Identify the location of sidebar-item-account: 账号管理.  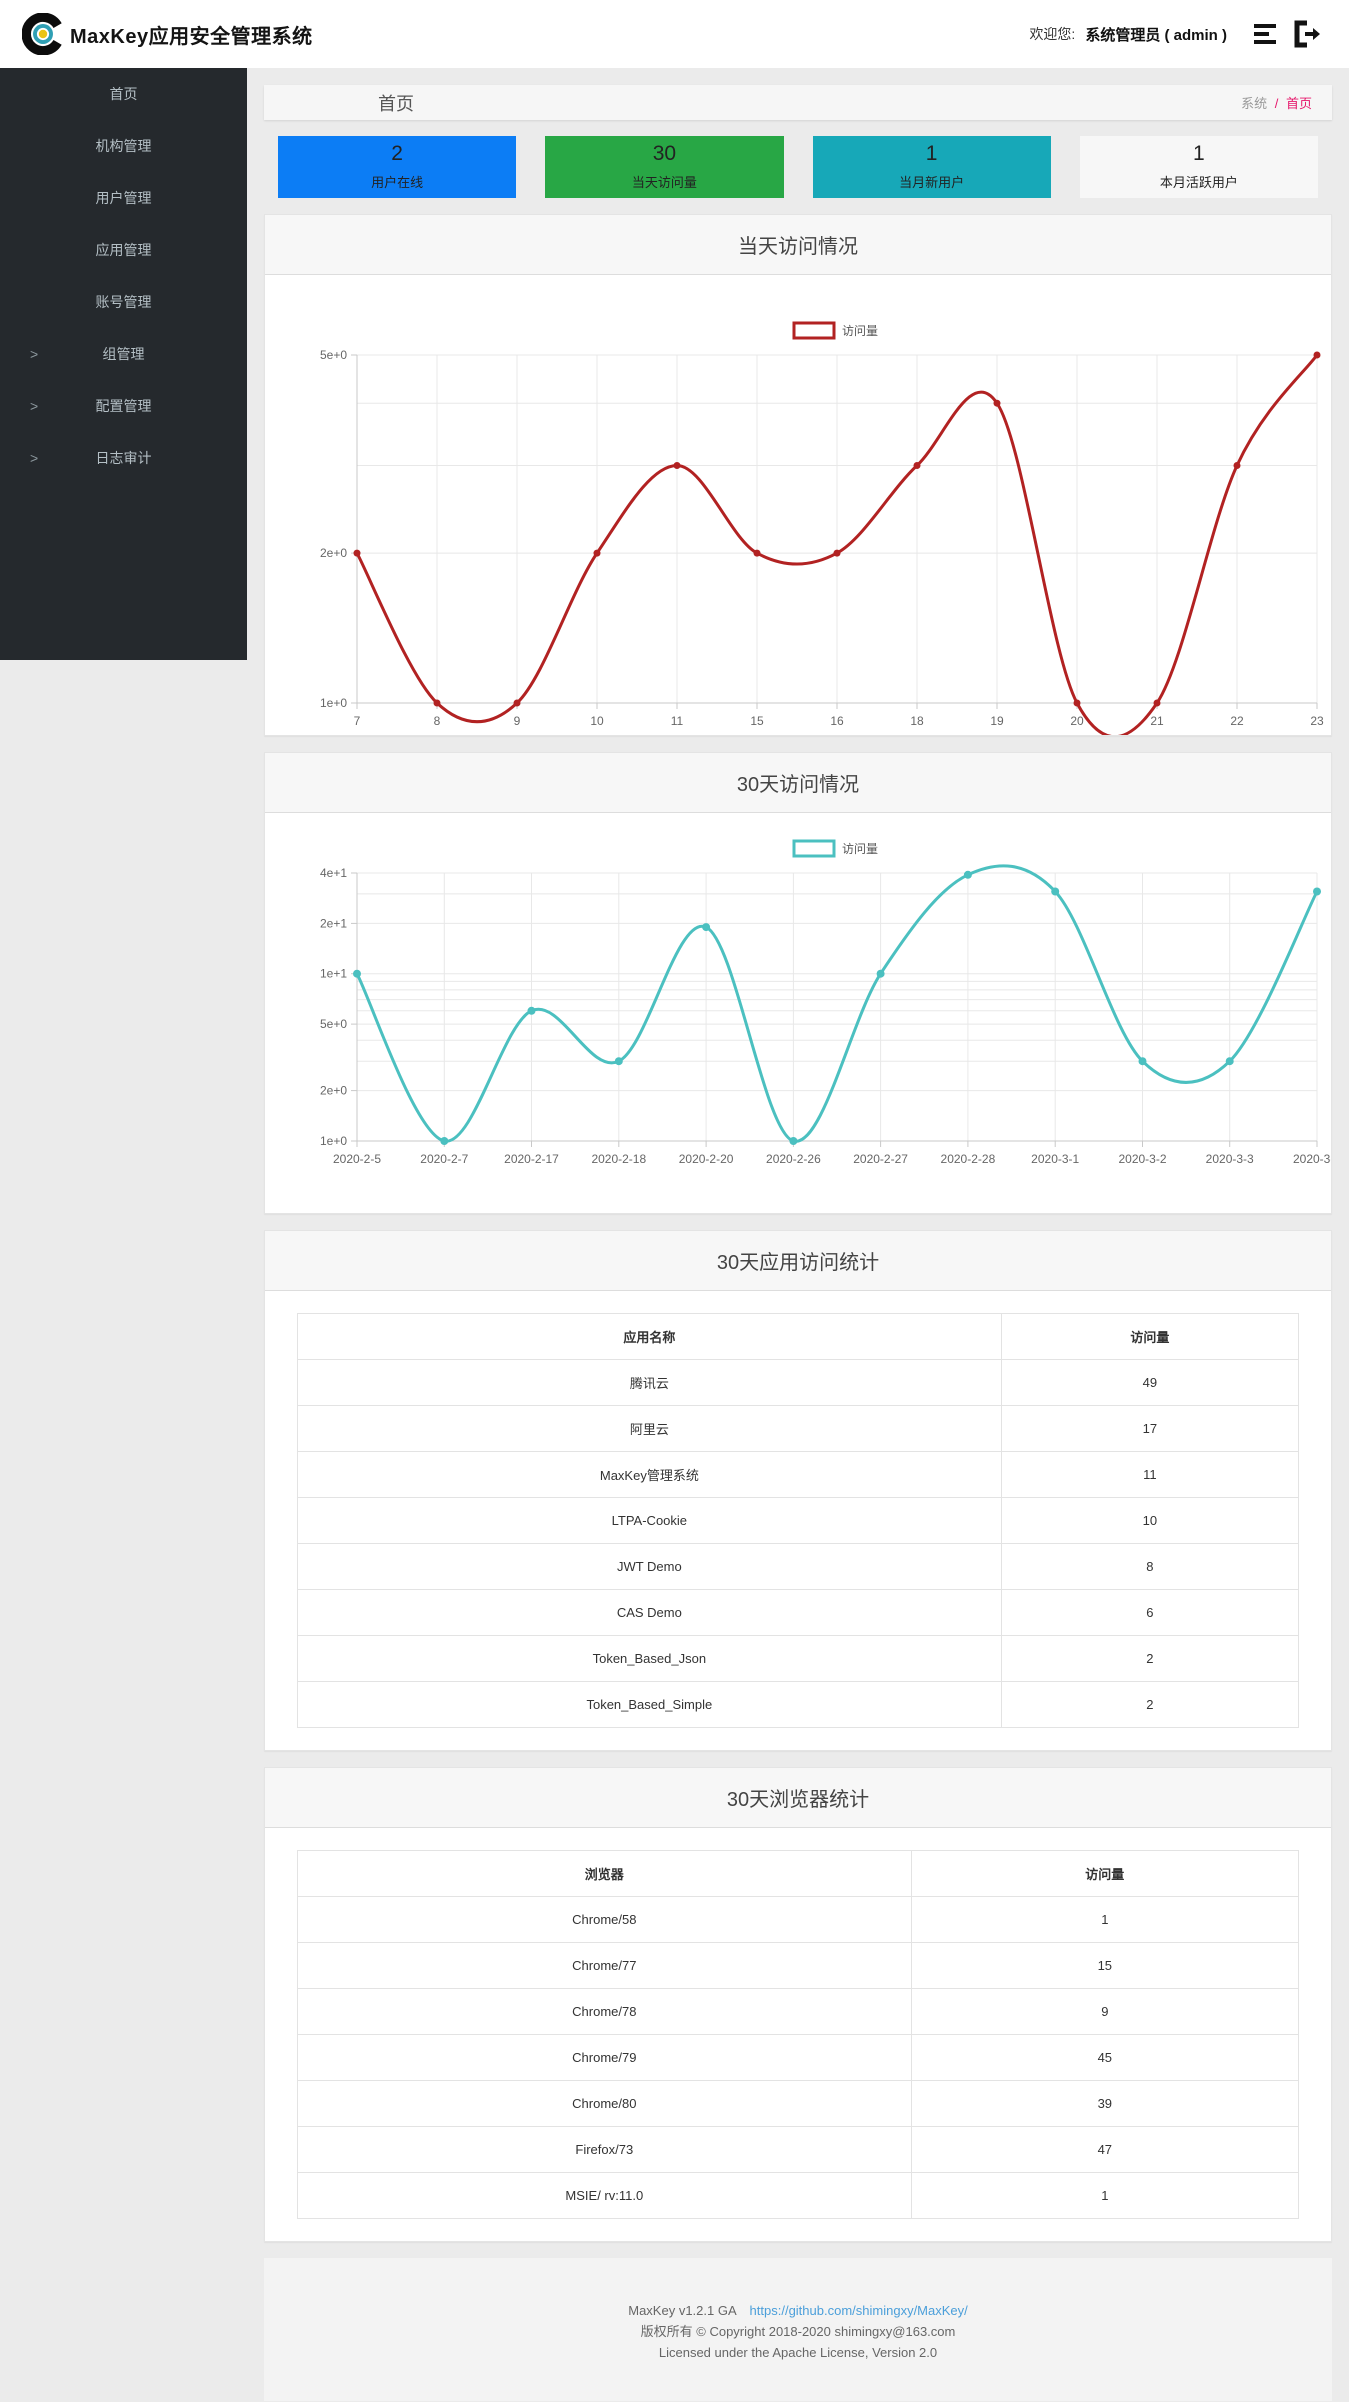
(123, 302).